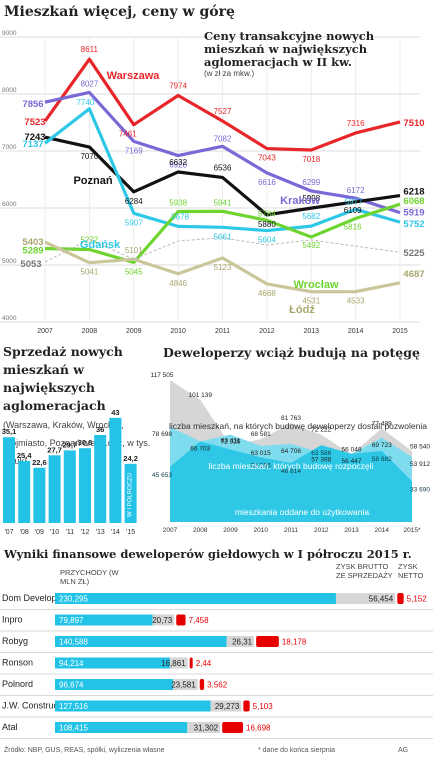  What do you see at coordinates (85, 442) in the screenshot?
I see `sales-value-label: 30,6` at bounding box center [85, 442].